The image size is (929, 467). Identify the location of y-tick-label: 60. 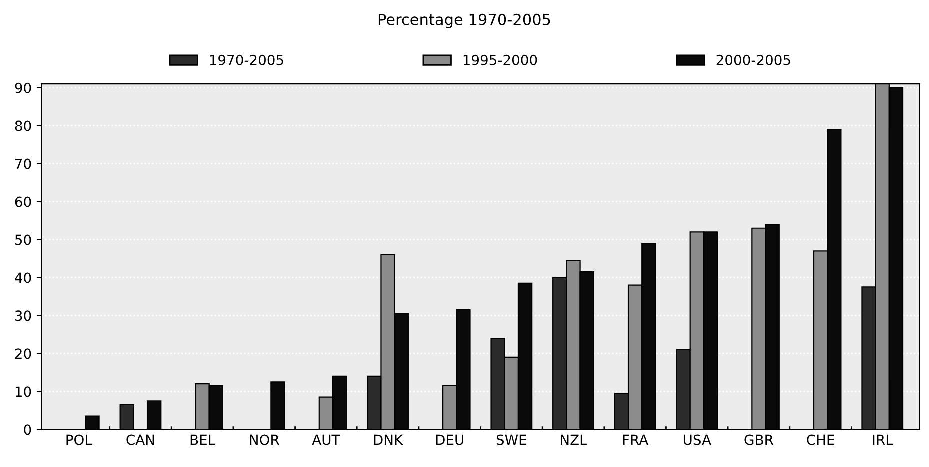
(23, 202).